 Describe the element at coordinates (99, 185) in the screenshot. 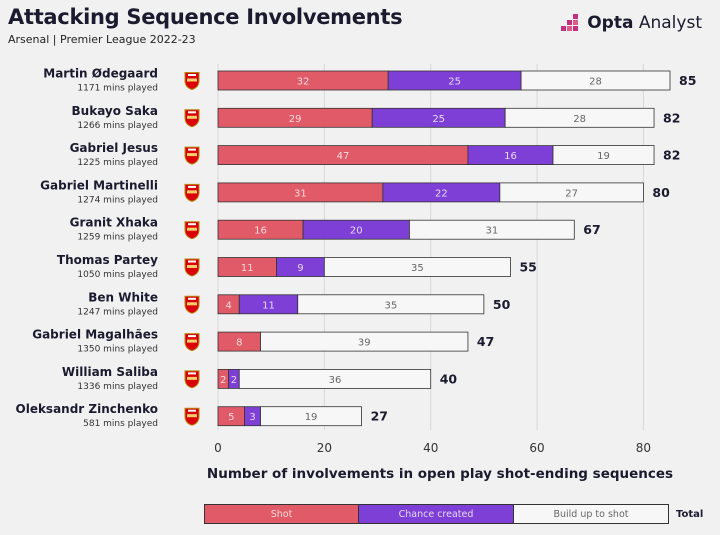

I see `player-name: Gabriel Martinelli` at that location.